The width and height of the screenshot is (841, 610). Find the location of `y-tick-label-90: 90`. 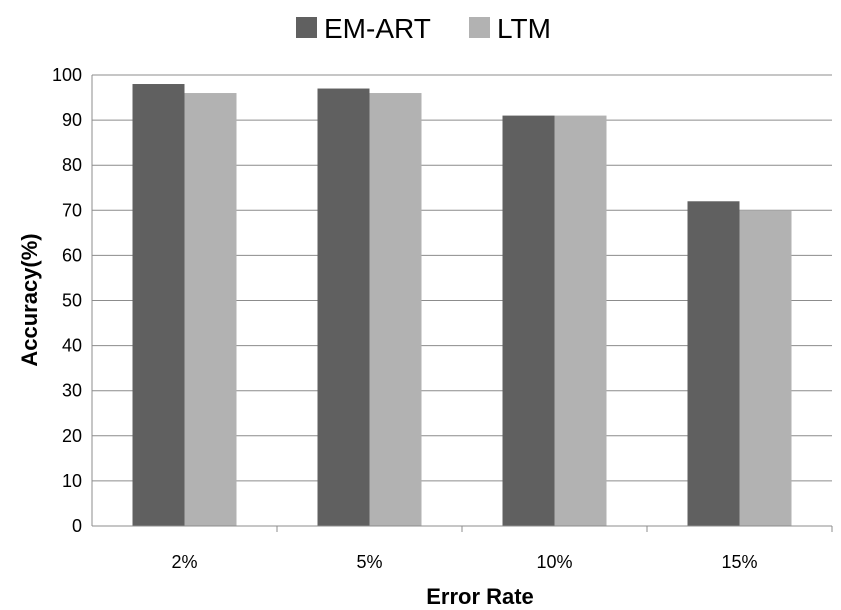

y-tick-label-90: 90 is located at coordinates (72, 120).